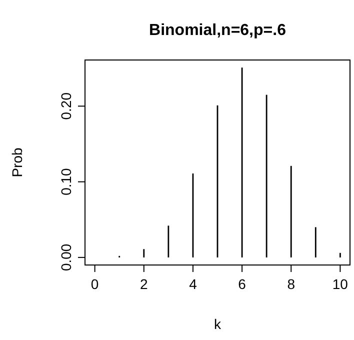  Describe the element at coordinates (17, 163) in the screenshot. I see `y-axis-title: Prob` at that location.